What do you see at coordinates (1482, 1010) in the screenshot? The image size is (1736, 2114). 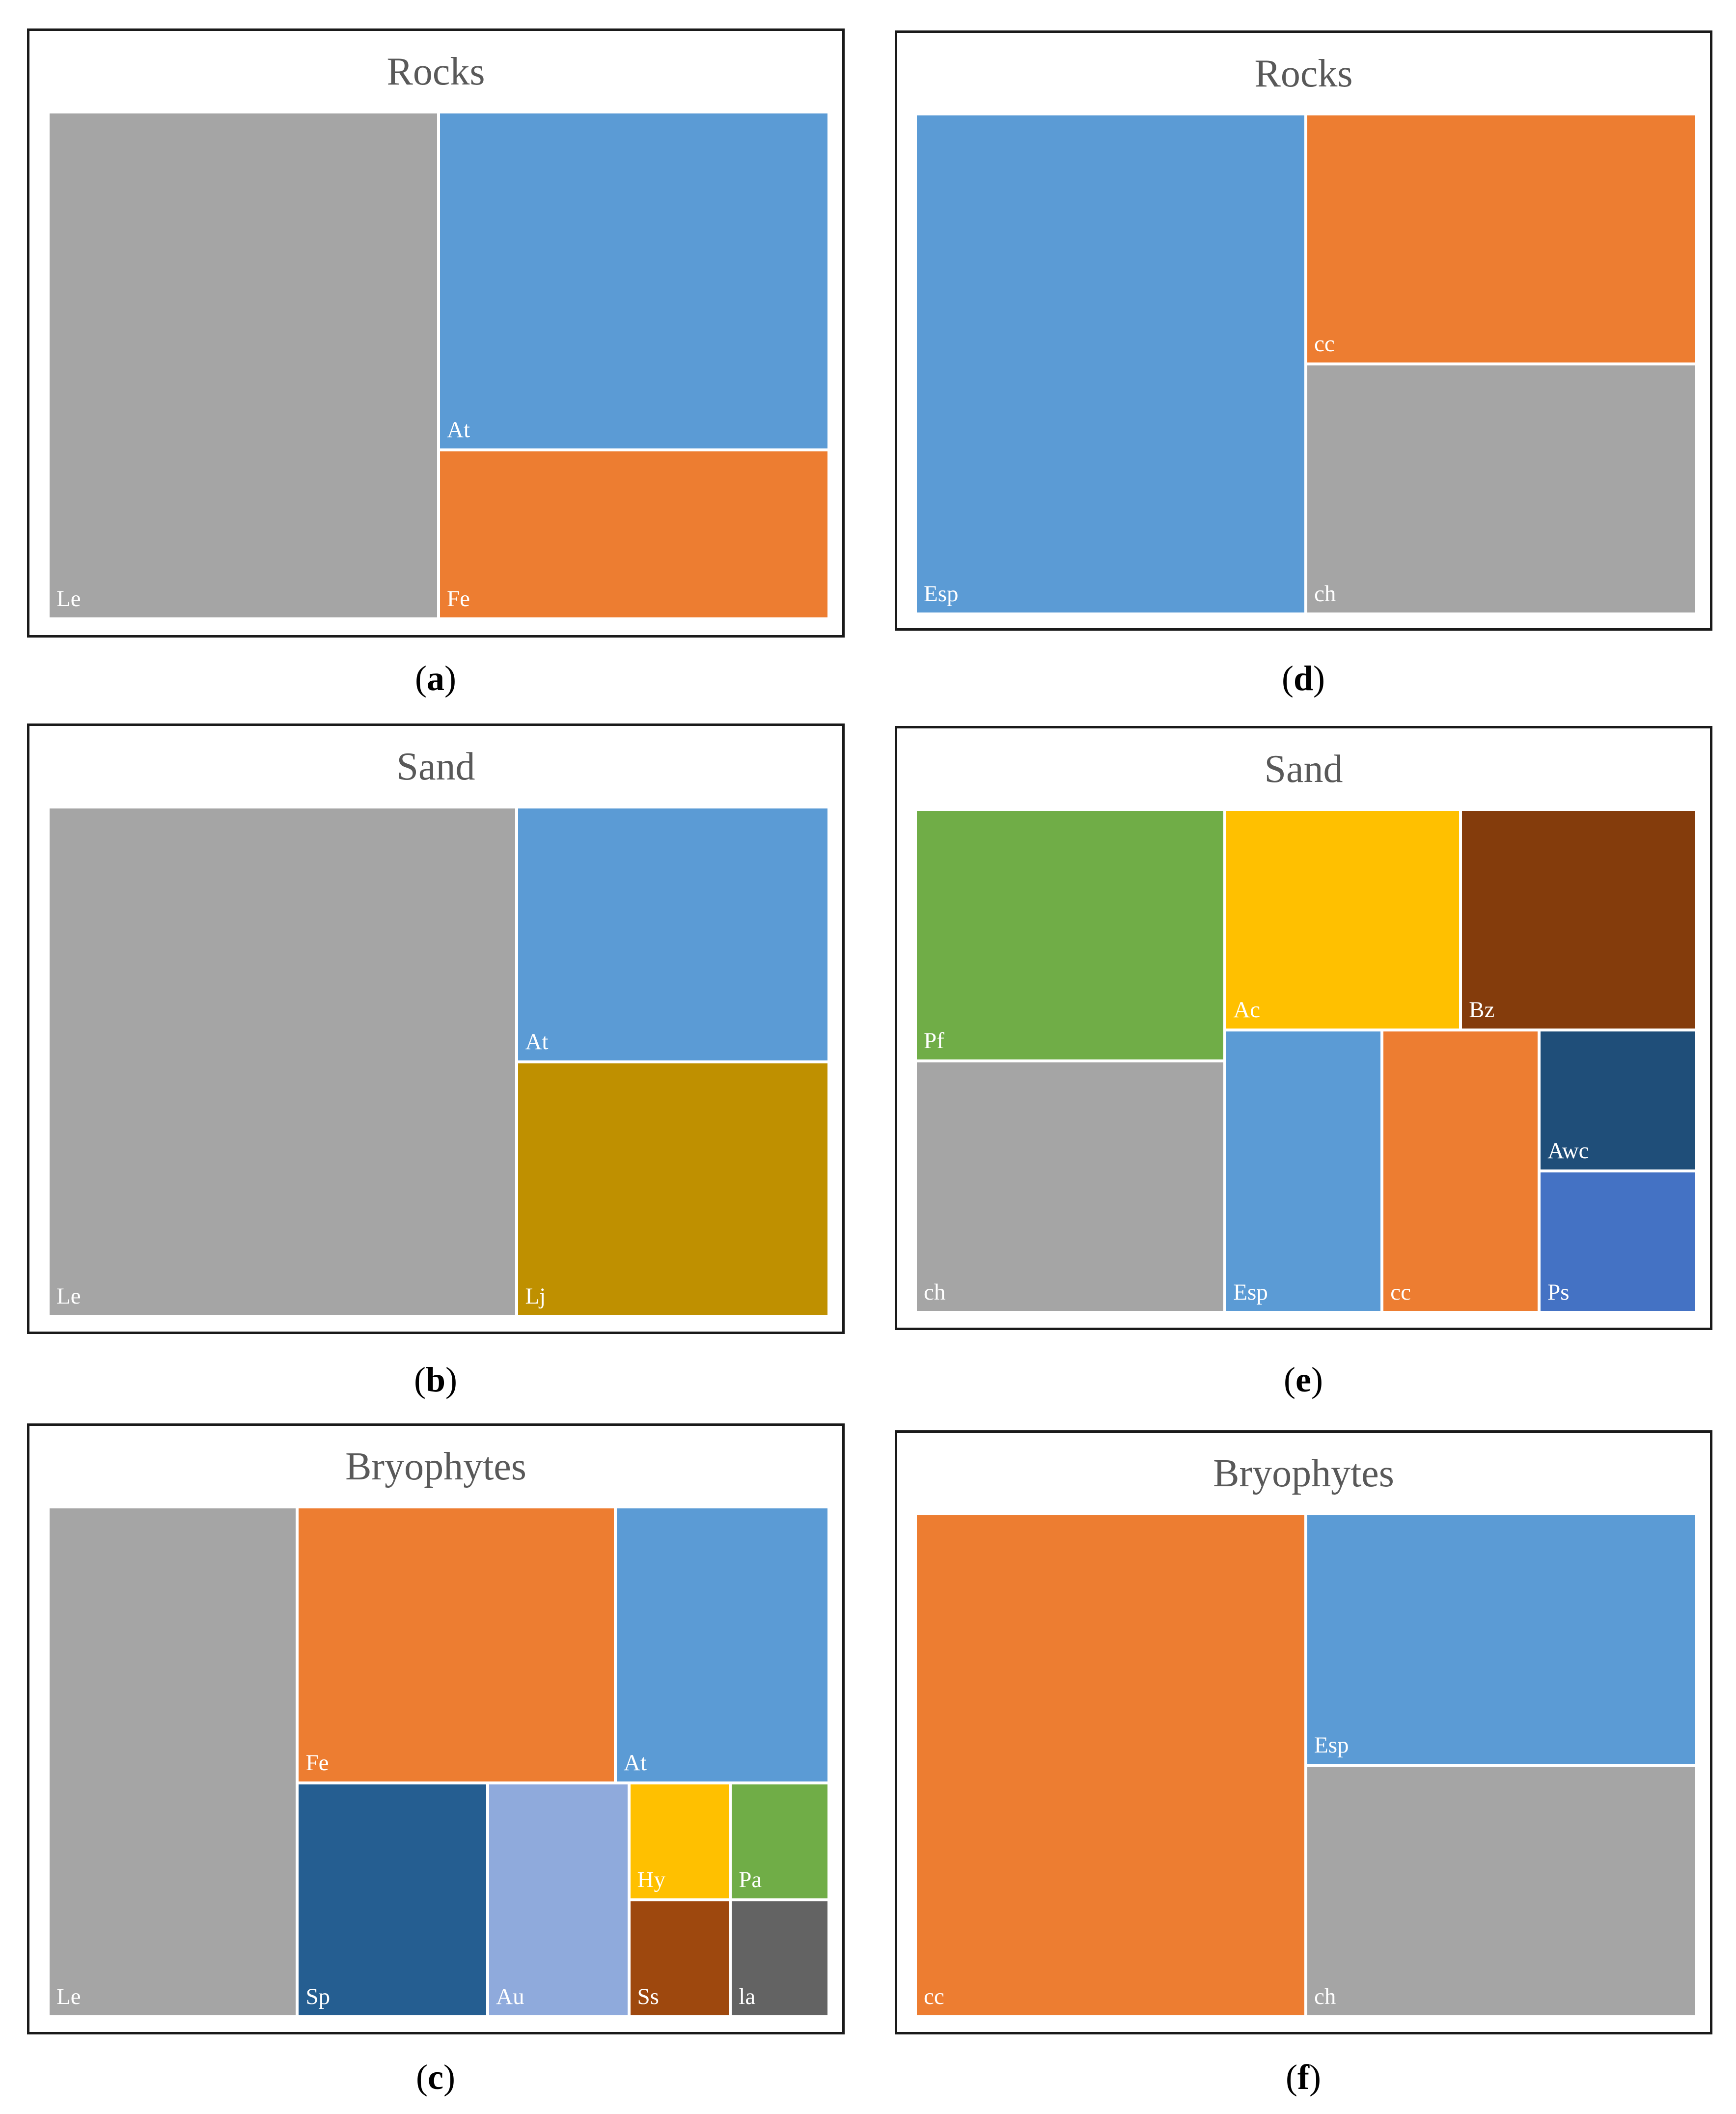 I see `treemap-tile-label: Bz` at bounding box center [1482, 1010].